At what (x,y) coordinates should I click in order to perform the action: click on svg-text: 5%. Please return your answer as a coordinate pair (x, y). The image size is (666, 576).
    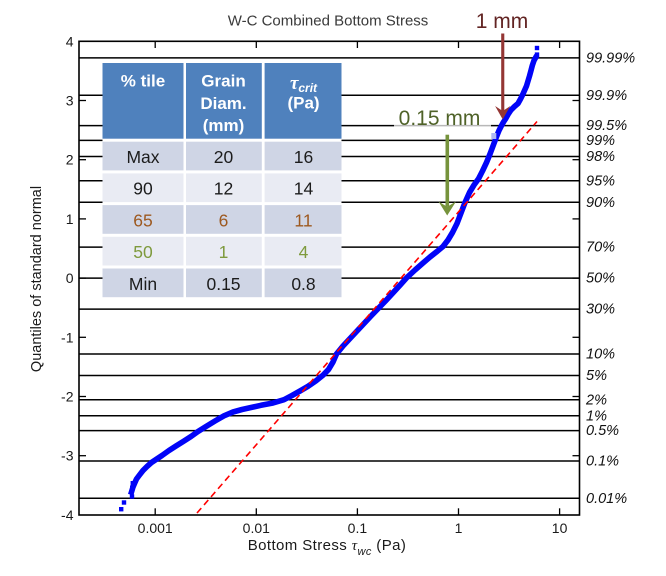
    Looking at the image, I should click on (596, 376).